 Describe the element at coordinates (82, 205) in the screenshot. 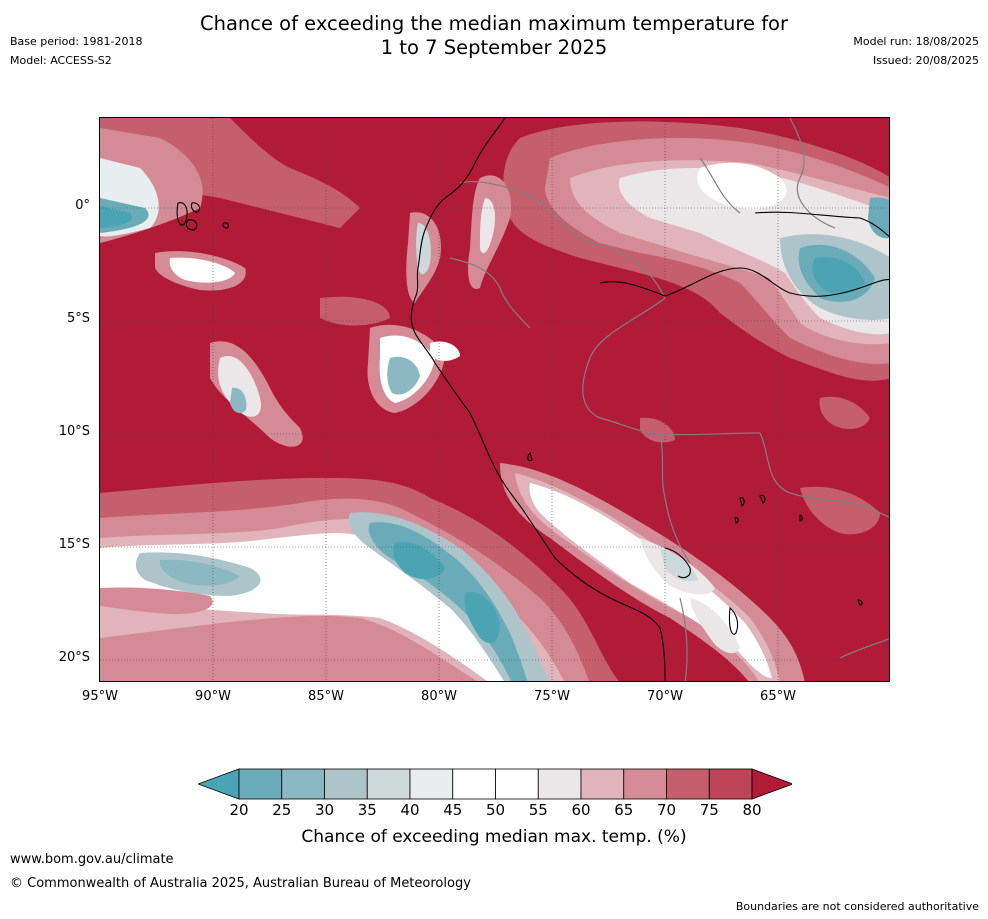

I see `lat-label-0: 0°` at that location.